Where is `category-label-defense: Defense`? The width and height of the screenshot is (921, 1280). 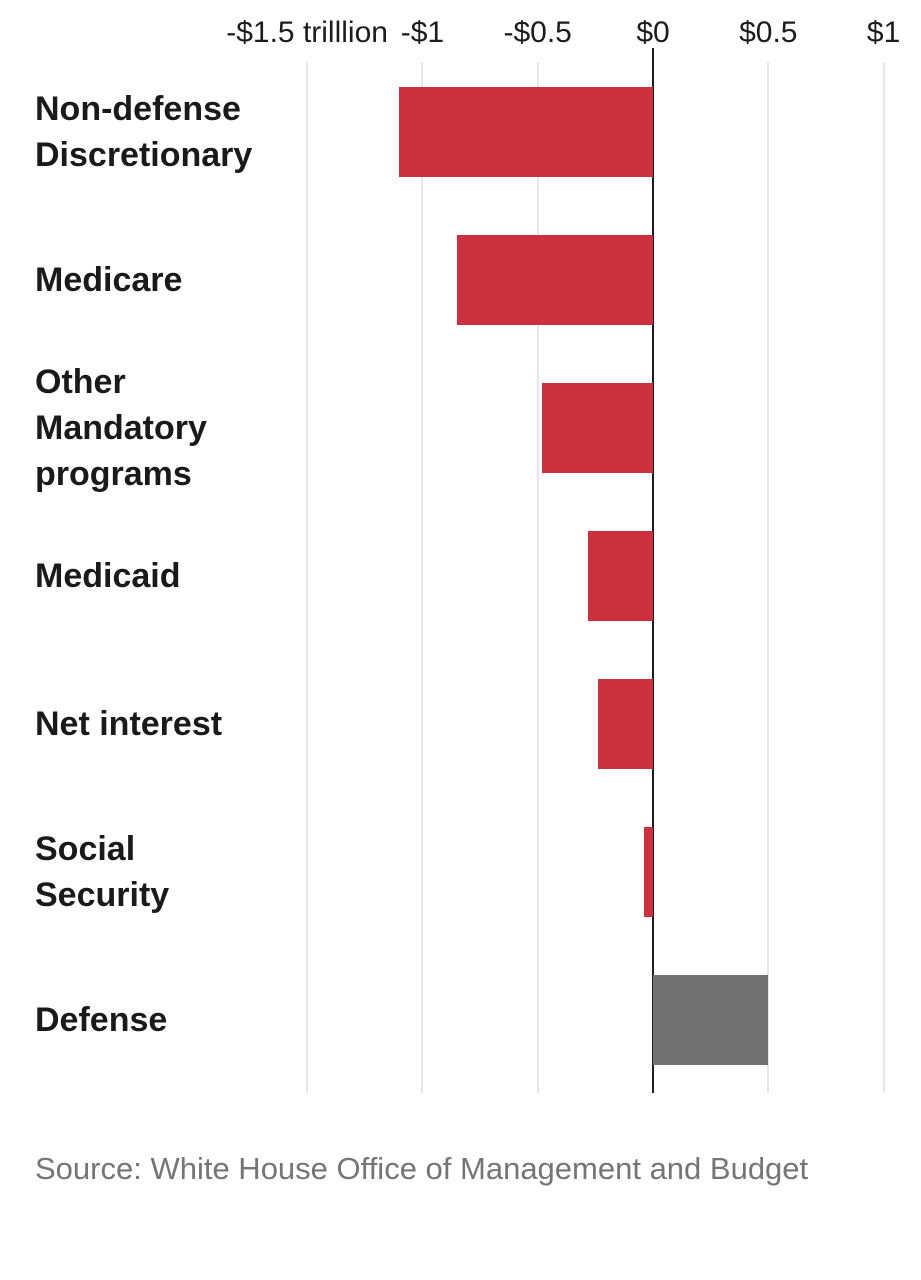 category-label-defense: Defense is located at coordinates (101, 1020).